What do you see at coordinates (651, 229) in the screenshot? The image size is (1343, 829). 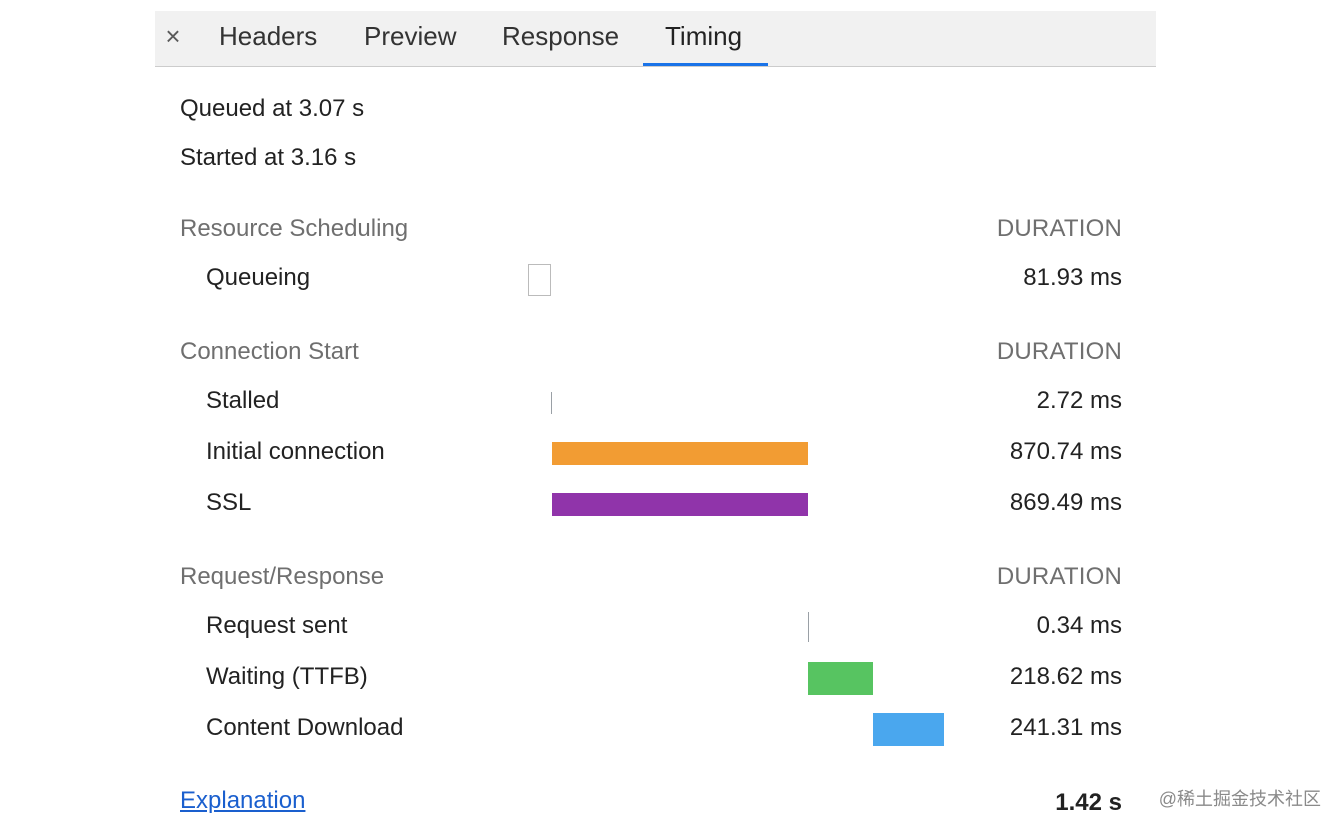 I see `section-resource-scheduling: Resource Scheduling DURATION` at bounding box center [651, 229].